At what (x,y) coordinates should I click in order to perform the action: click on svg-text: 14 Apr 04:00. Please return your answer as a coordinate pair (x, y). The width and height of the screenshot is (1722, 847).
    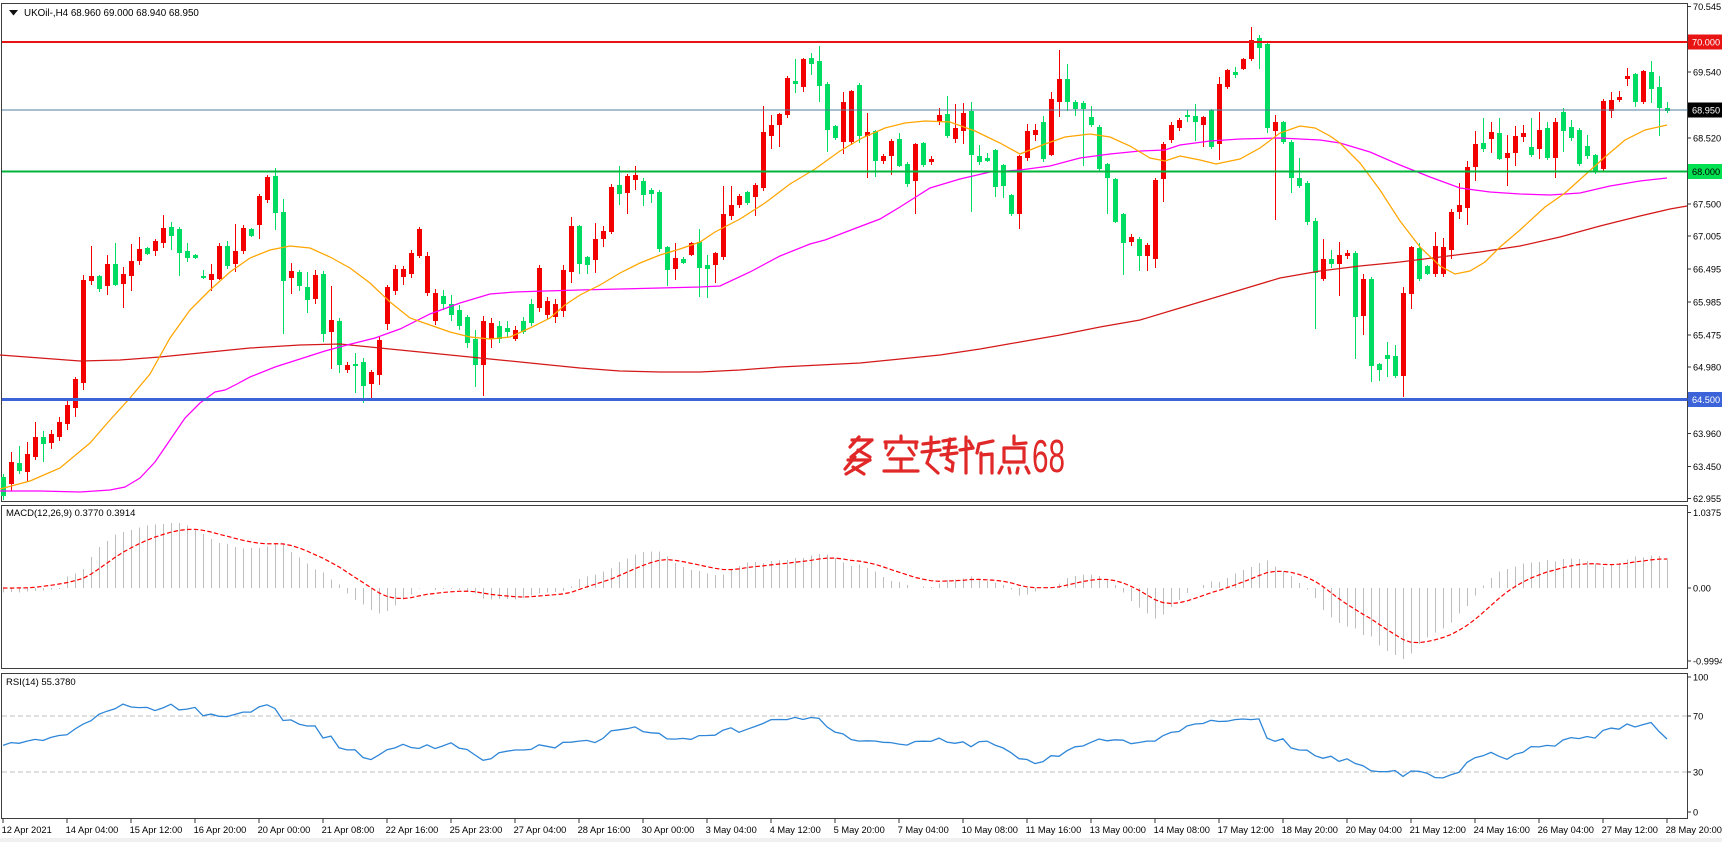
    Looking at the image, I should click on (92, 830).